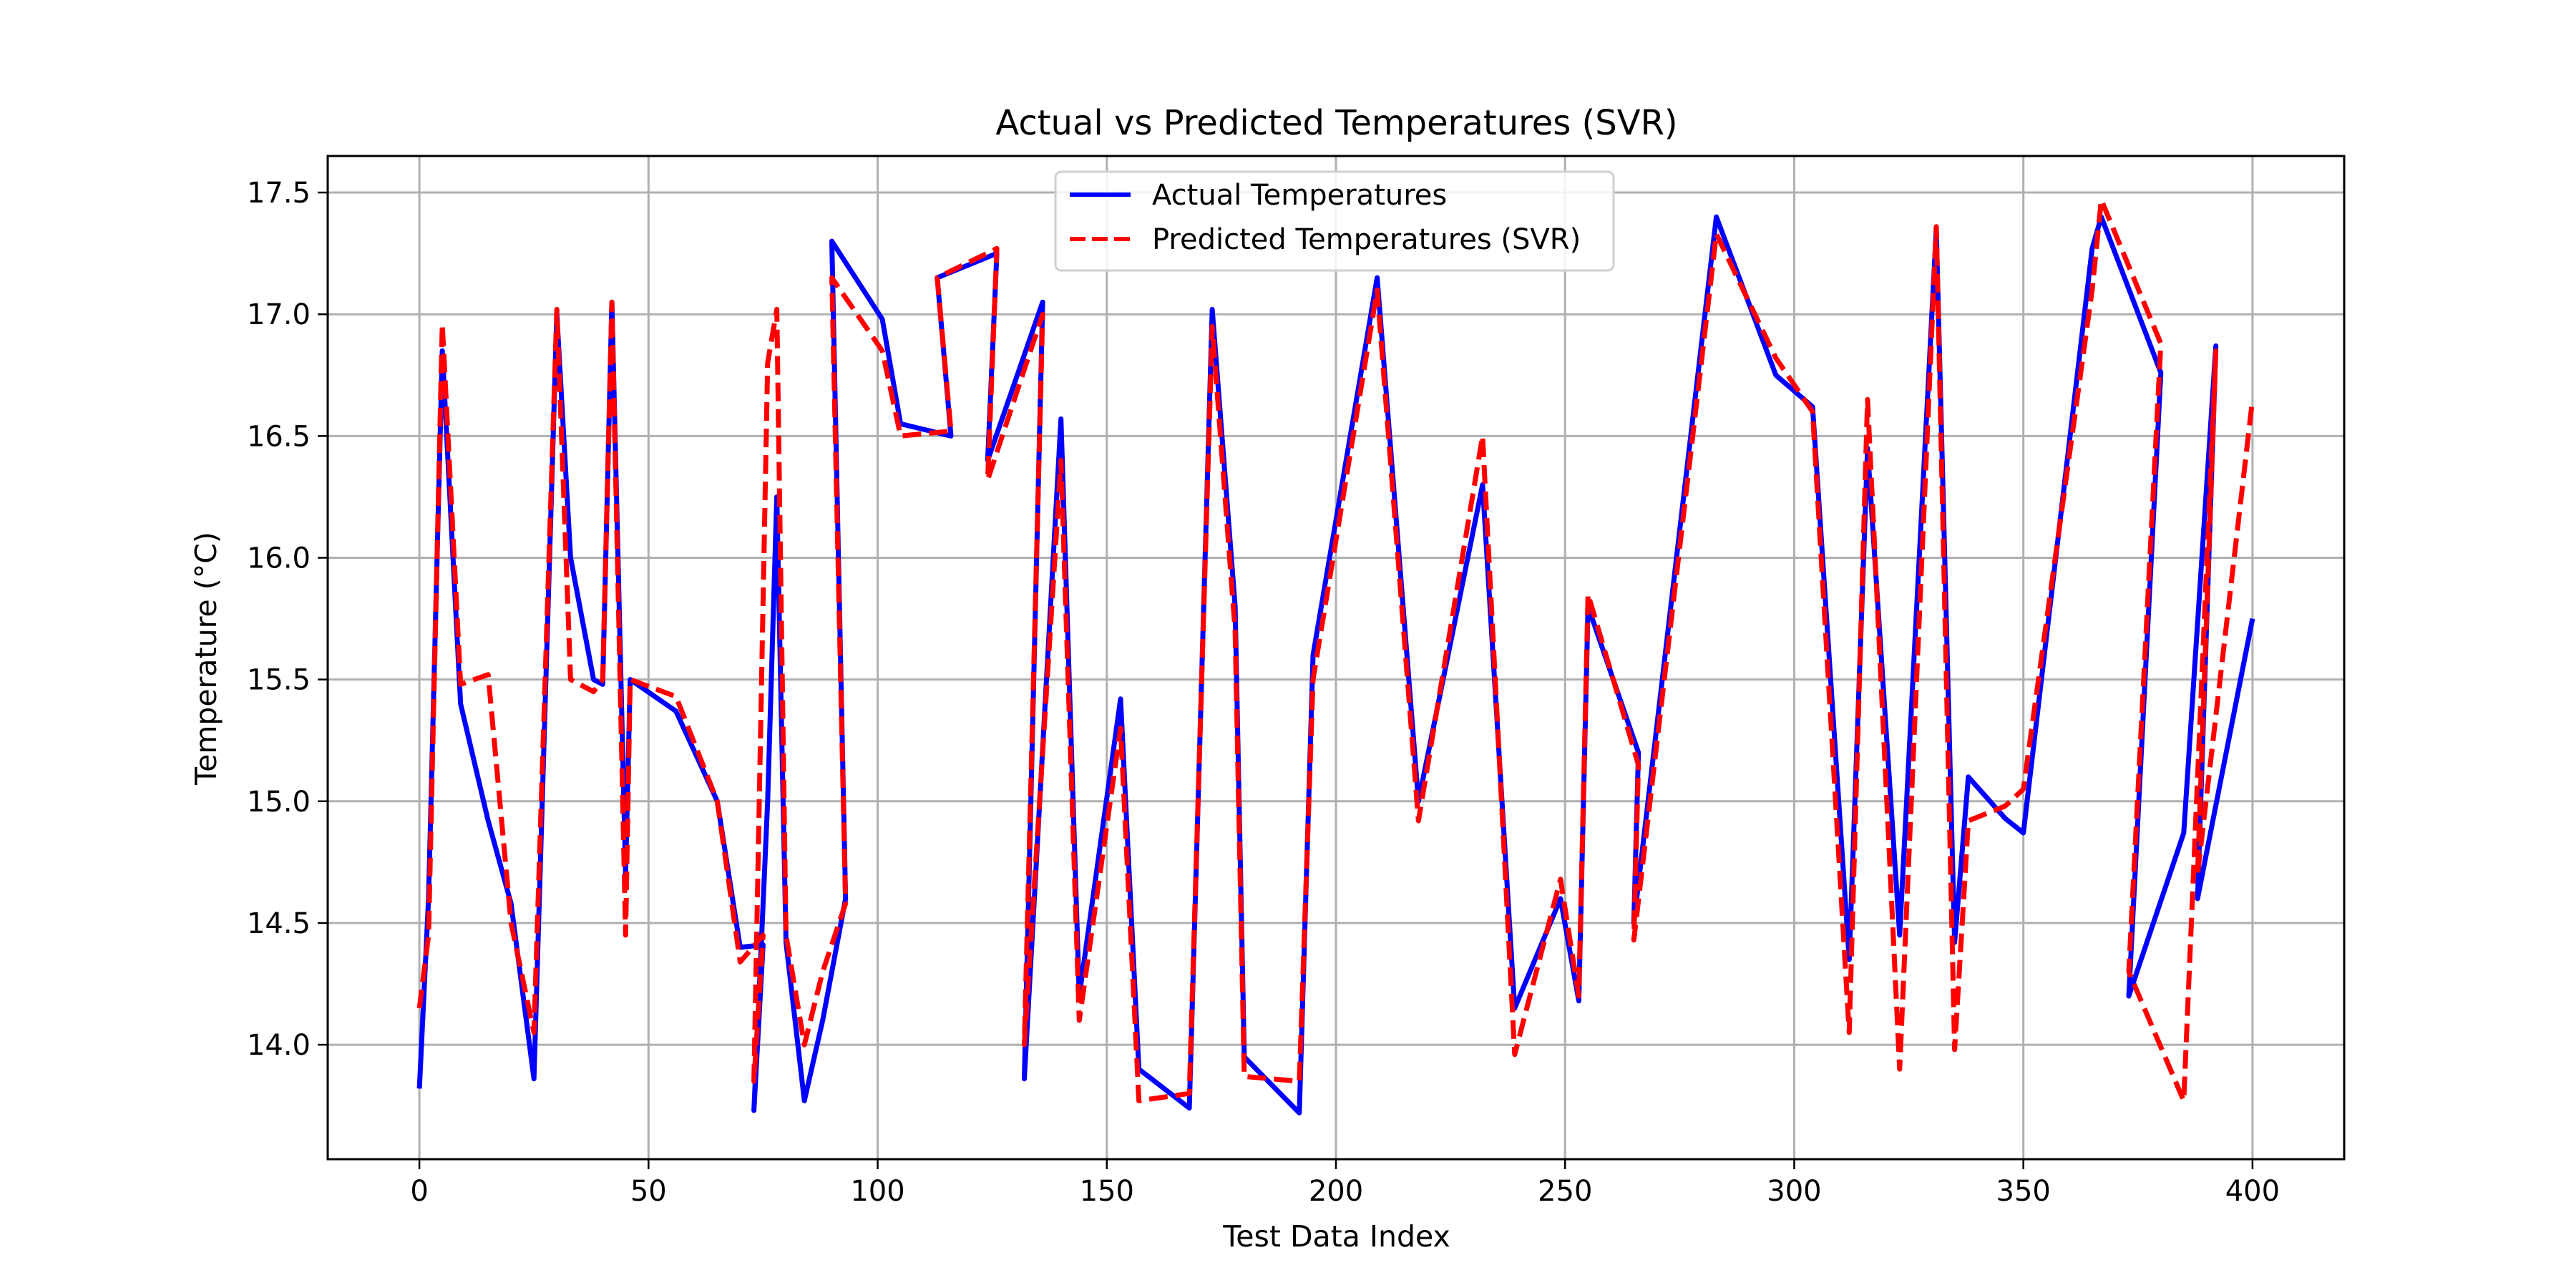 This screenshot has width=2576, height=1288. What do you see at coordinates (2252, 1191) in the screenshot?
I see `x-tick-label: 400` at bounding box center [2252, 1191].